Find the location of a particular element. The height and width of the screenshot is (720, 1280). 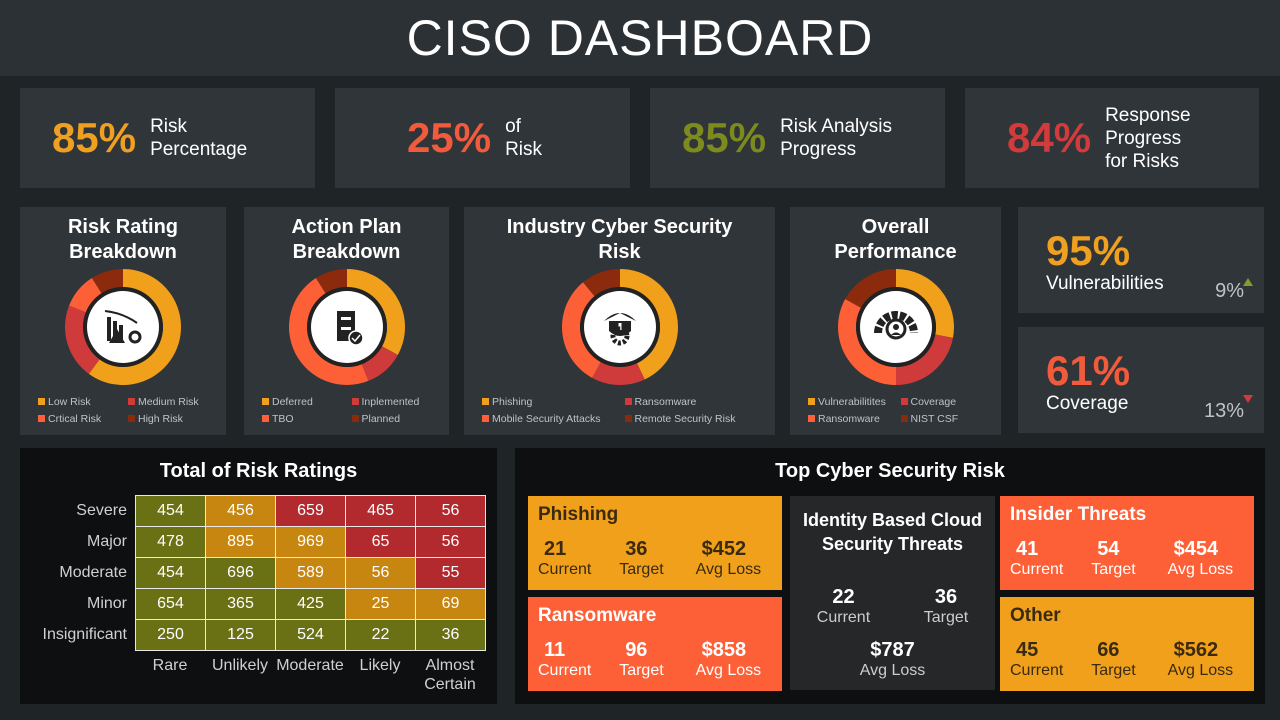

heatmap-cell: 25 is located at coordinates (380, 604).